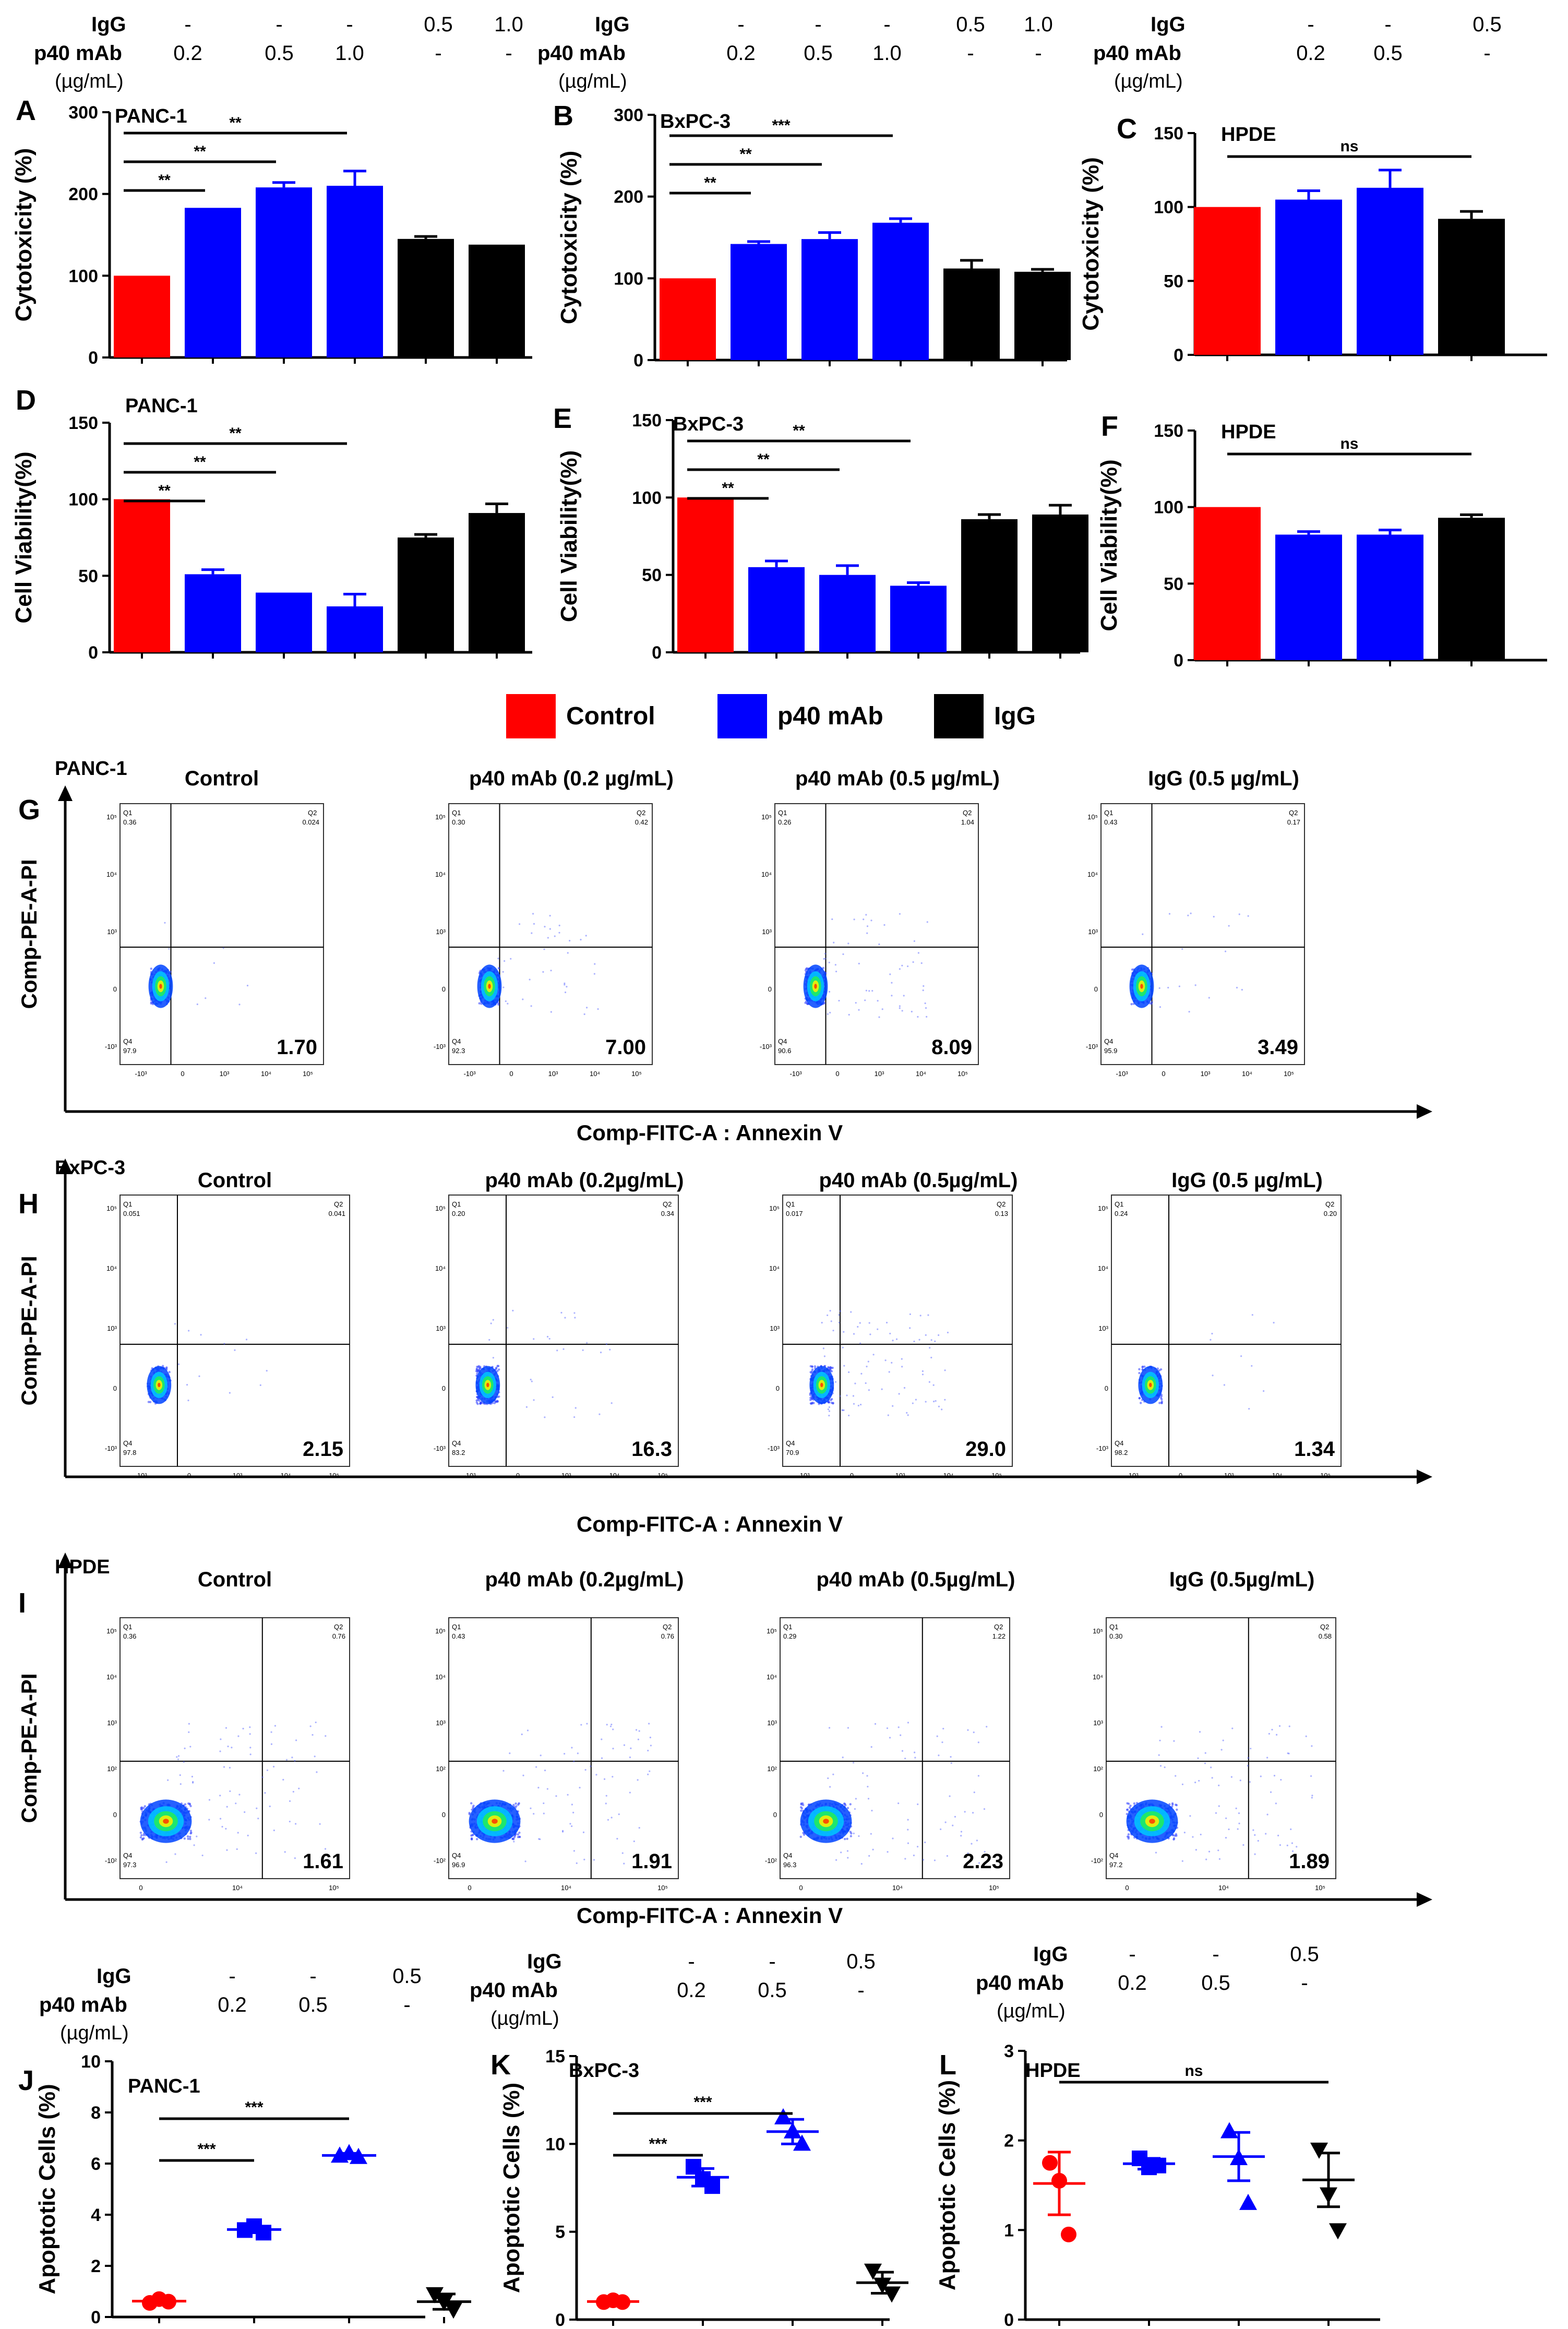  What do you see at coordinates (641, 813) in the screenshot?
I see `quadrant-name: Q2` at bounding box center [641, 813].